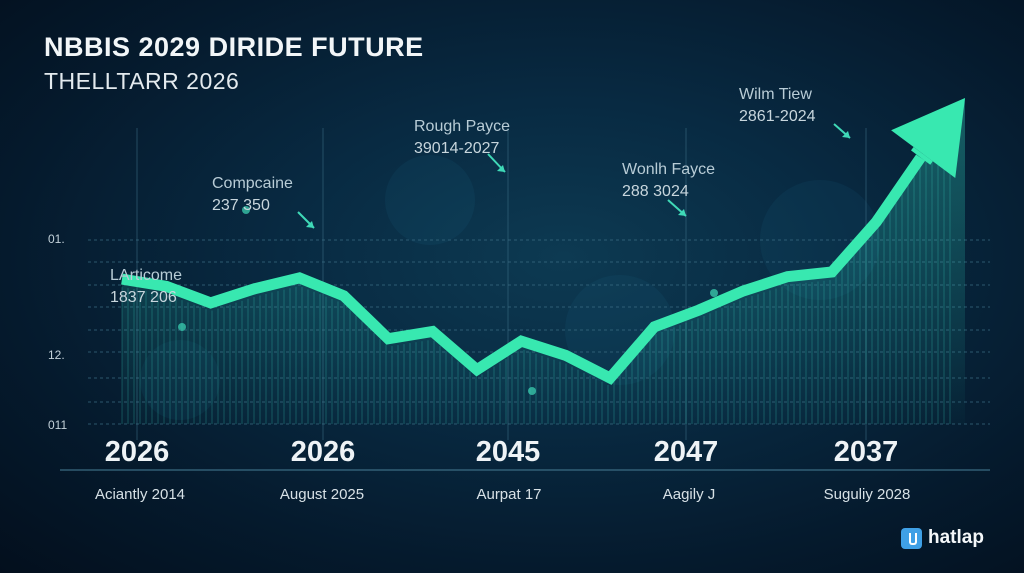 This screenshot has height=573, width=1024. What do you see at coordinates (252, 195) in the screenshot?
I see `annotation-compcaine: Compcaine 237 350` at bounding box center [252, 195].